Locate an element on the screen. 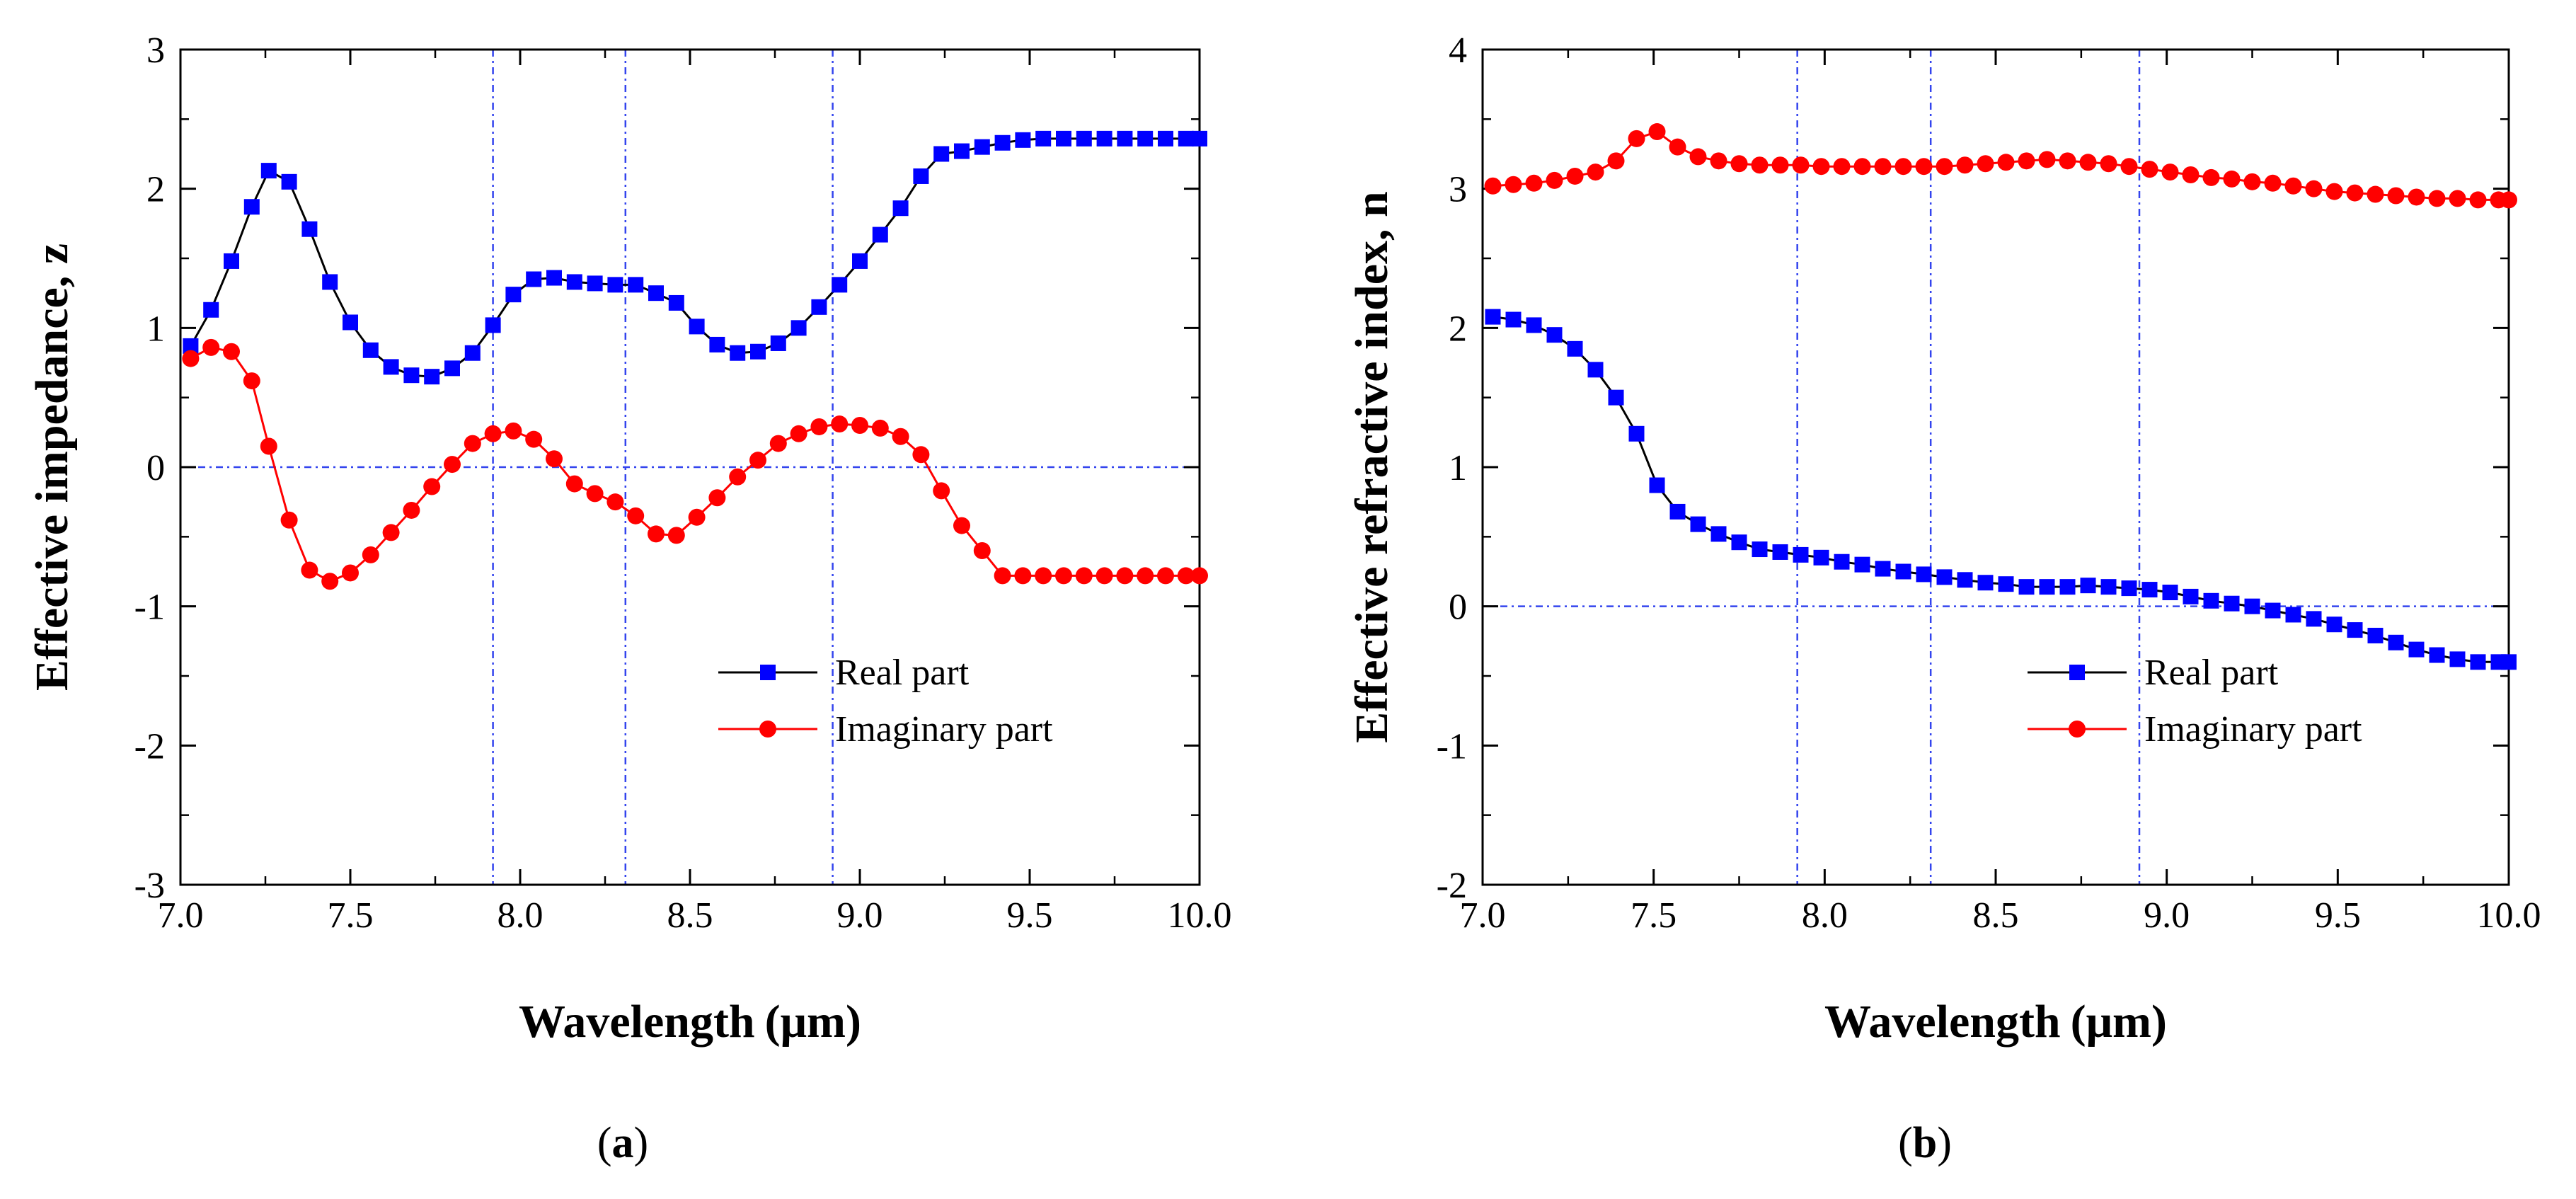 The height and width of the screenshot is (1199, 2576). y-tick-label: -2 is located at coordinates (1452, 886).